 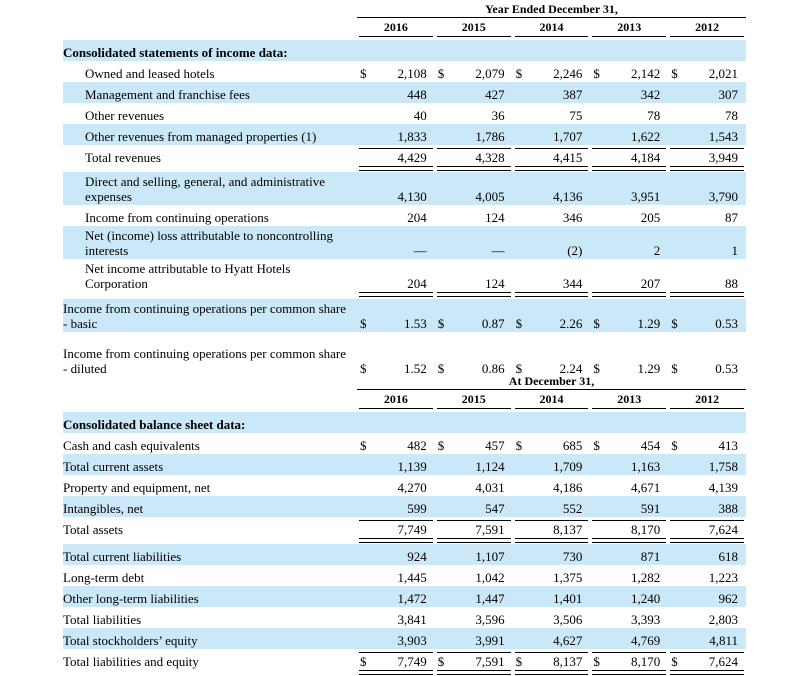 What do you see at coordinates (412, 466) in the screenshot?
I see `cell-value: 1,139` at bounding box center [412, 466].